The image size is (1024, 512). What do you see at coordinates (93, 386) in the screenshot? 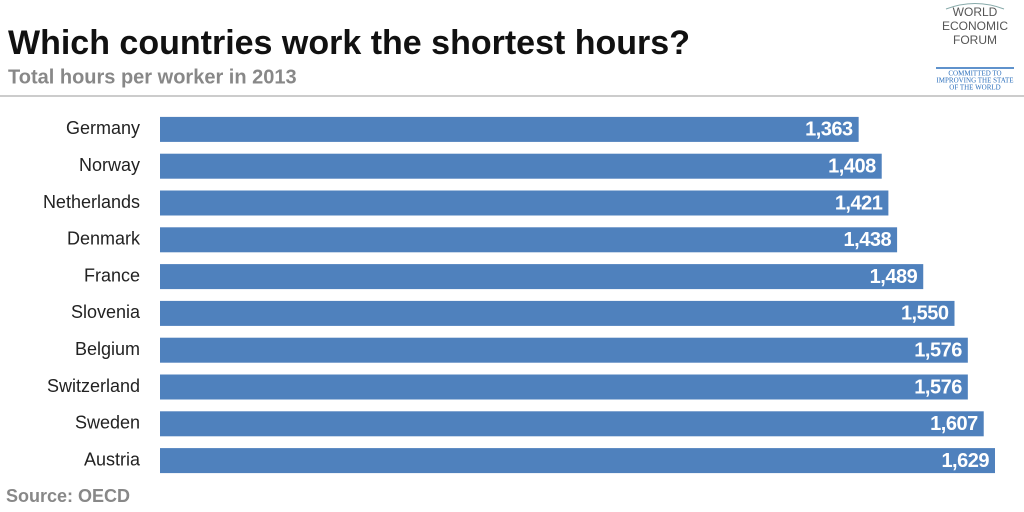
I see `category-label: Switzerland` at bounding box center [93, 386].